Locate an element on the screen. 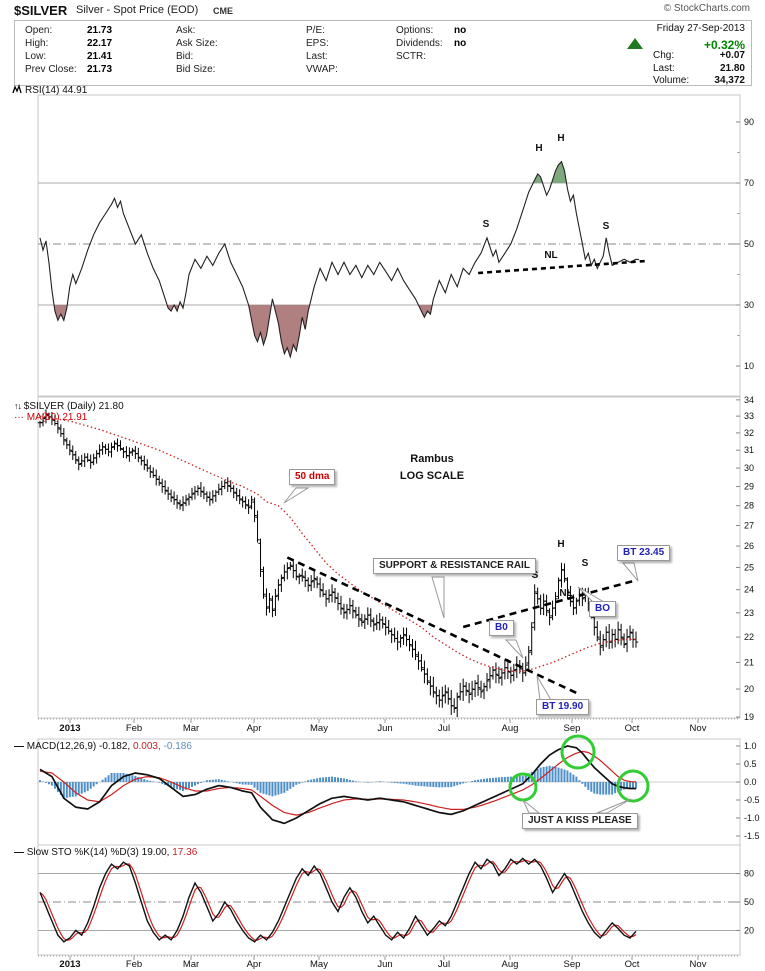 The image size is (765, 971). open-value: 21.73 is located at coordinates (100, 30).